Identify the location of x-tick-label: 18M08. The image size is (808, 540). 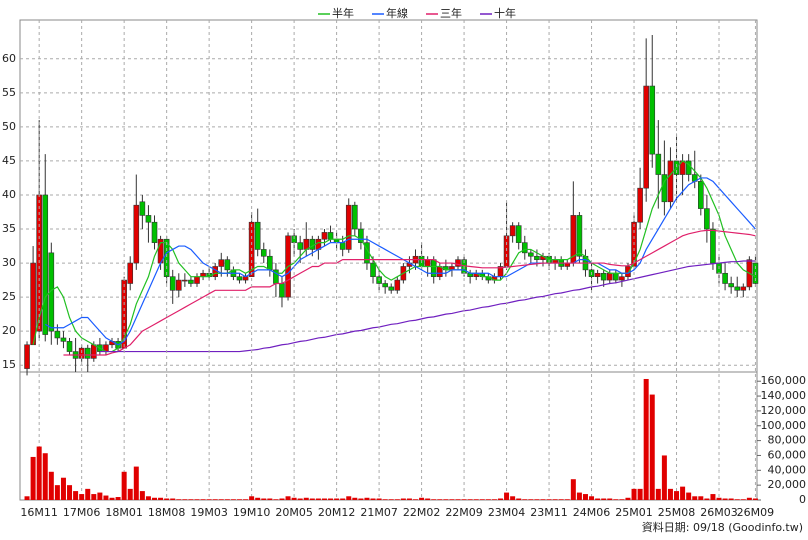
(167, 512).